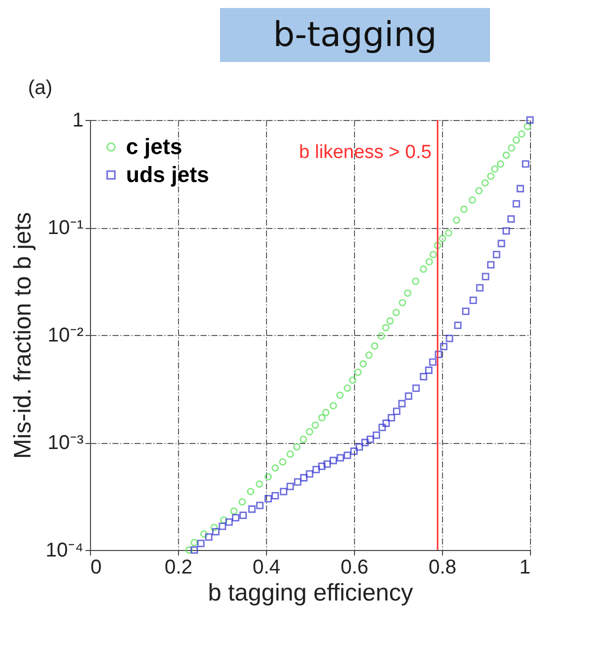  I want to click on y-tick-label: 10⁻¹, so click(66, 228).